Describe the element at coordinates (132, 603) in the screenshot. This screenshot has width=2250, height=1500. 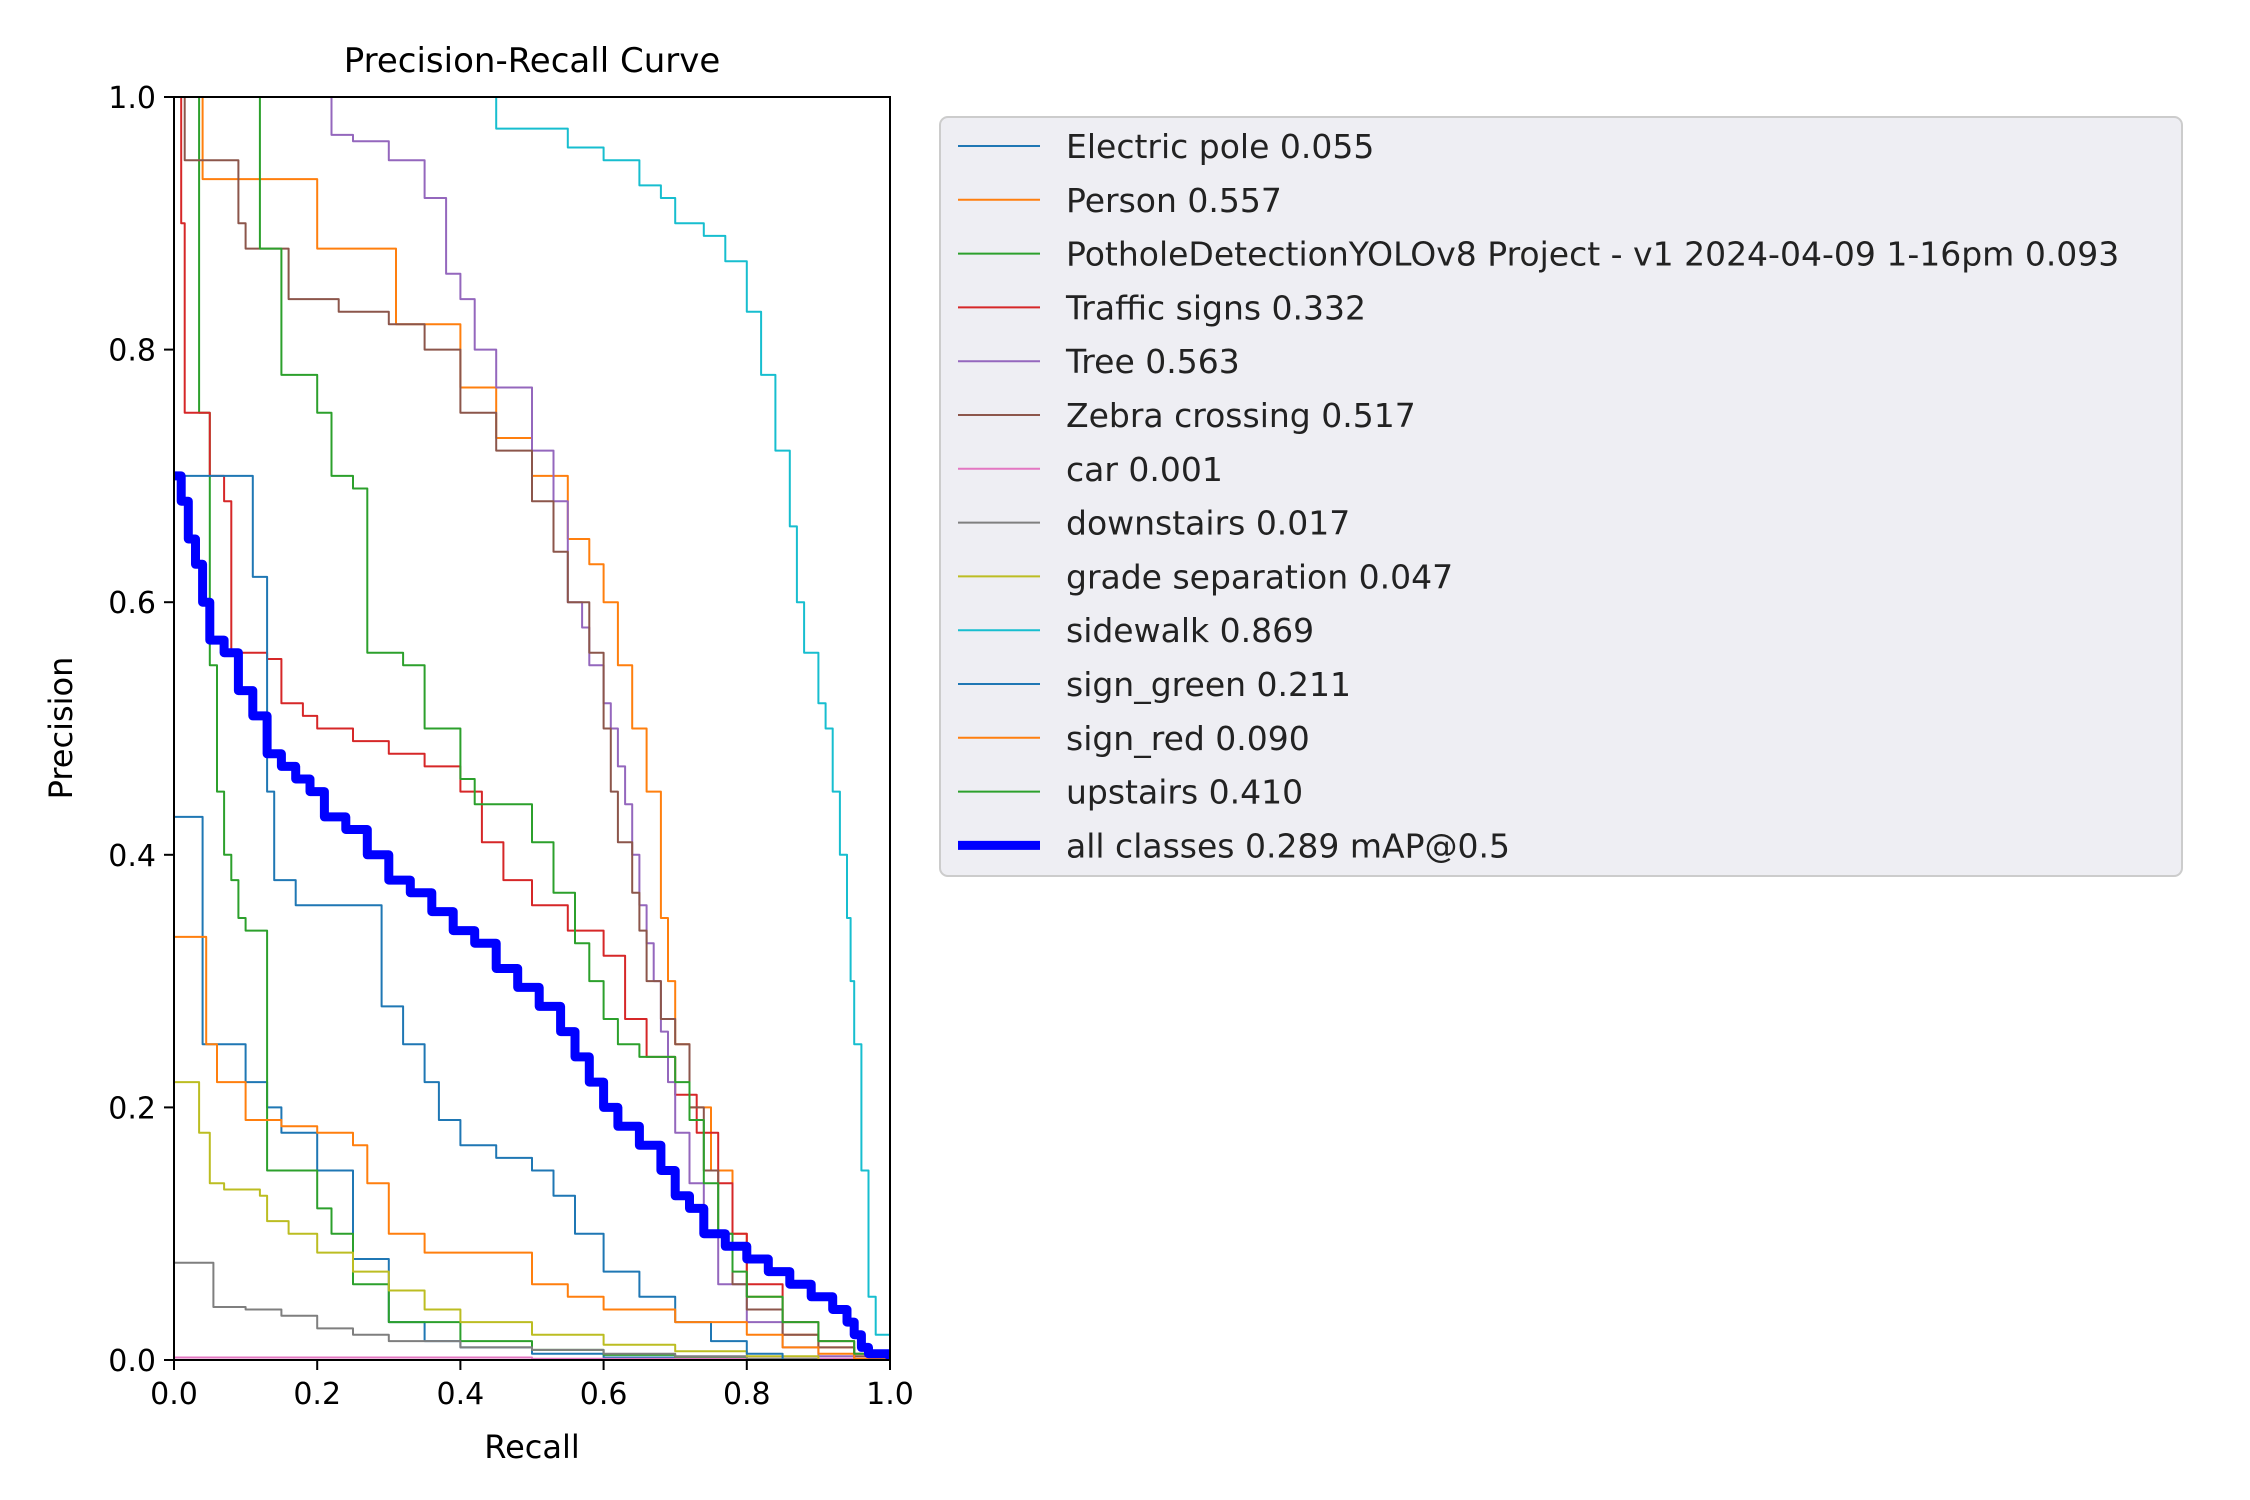
I see `y-tick-label: 0.6` at that location.